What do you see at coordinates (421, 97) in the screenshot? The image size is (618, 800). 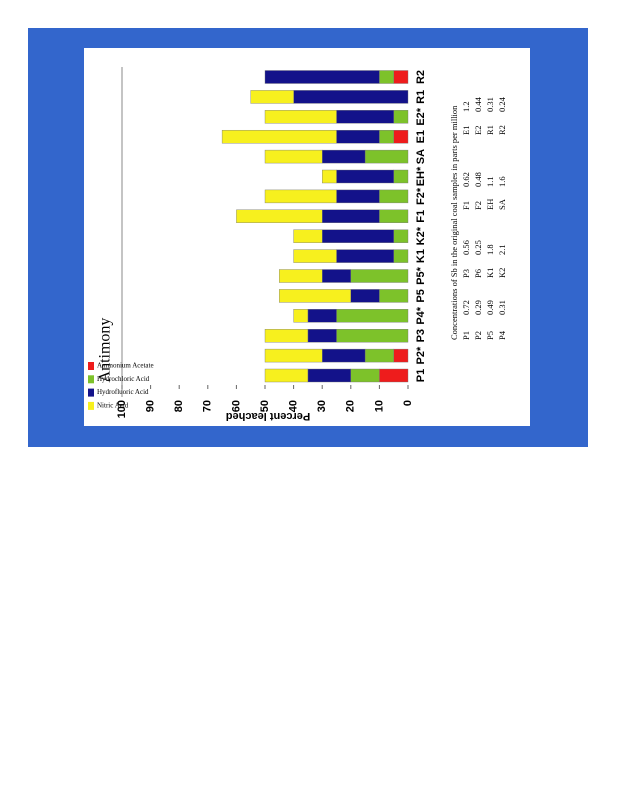 I see `category-label: R1` at bounding box center [421, 97].